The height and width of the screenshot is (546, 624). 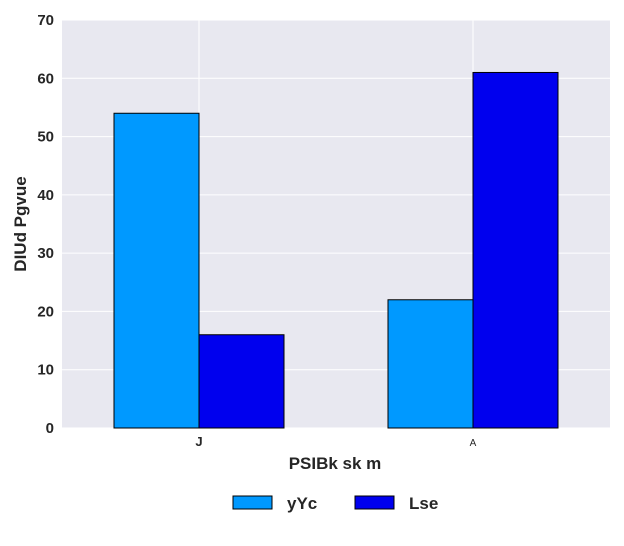 What do you see at coordinates (396, 503) in the screenshot?
I see `legend-item-Lse: Lse` at bounding box center [396, 503].